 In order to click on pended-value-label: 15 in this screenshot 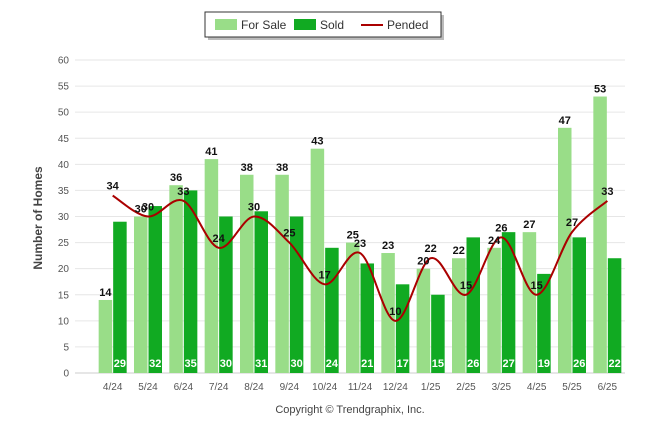, I will do `click(537, 286)`.